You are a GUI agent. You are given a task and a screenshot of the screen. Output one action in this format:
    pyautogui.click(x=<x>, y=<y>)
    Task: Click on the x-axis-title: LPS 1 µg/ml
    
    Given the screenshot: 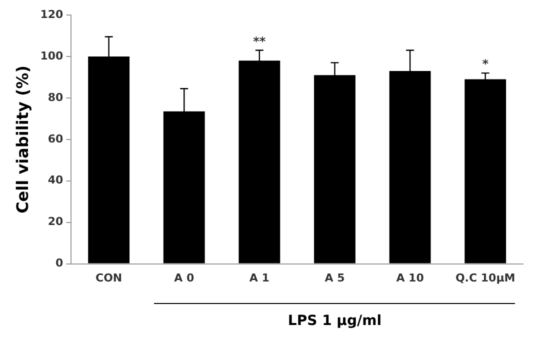 What is the action you would take?
    pyautogui.click(x=335, y=321)
    